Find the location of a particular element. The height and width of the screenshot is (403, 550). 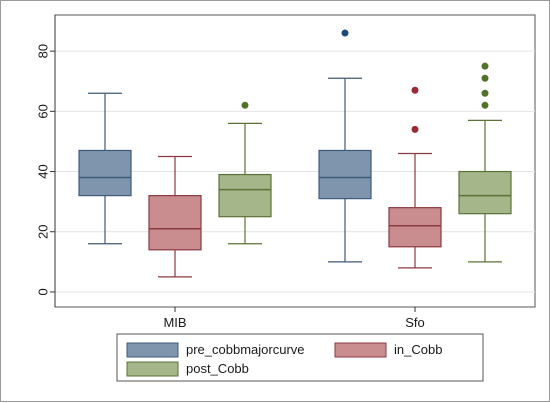

y-tick-label: 60 is located at coordinates (43, 111).